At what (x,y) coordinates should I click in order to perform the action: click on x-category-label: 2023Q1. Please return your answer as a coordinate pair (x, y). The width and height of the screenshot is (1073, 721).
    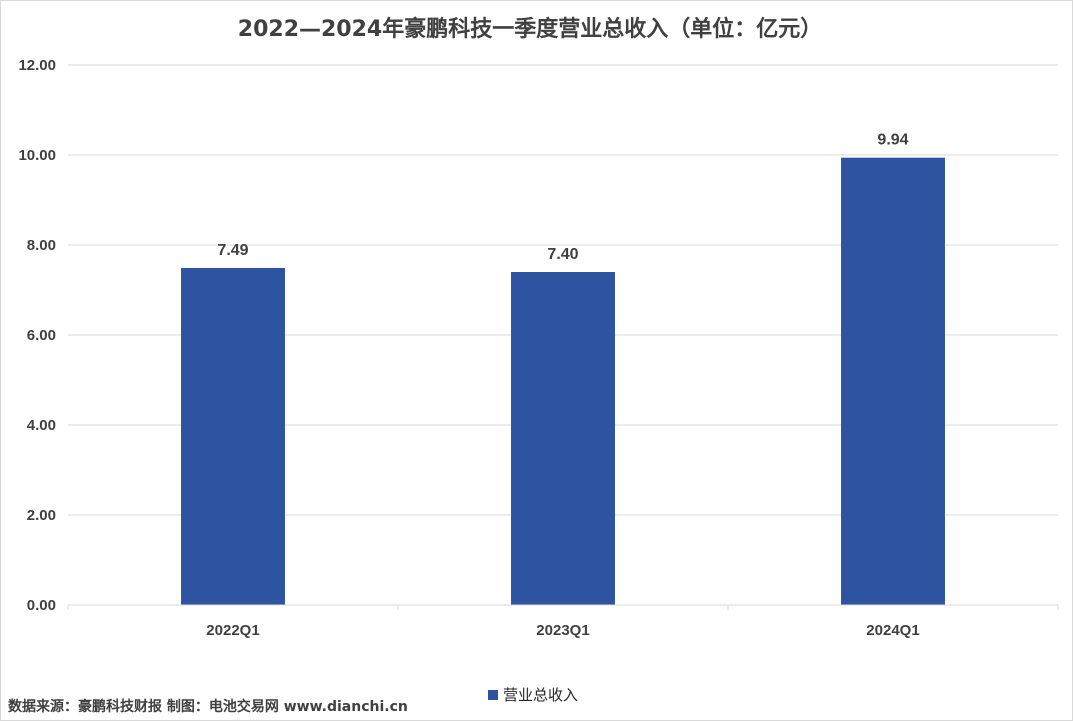
    Looking at the image, I should click on (562, 630).